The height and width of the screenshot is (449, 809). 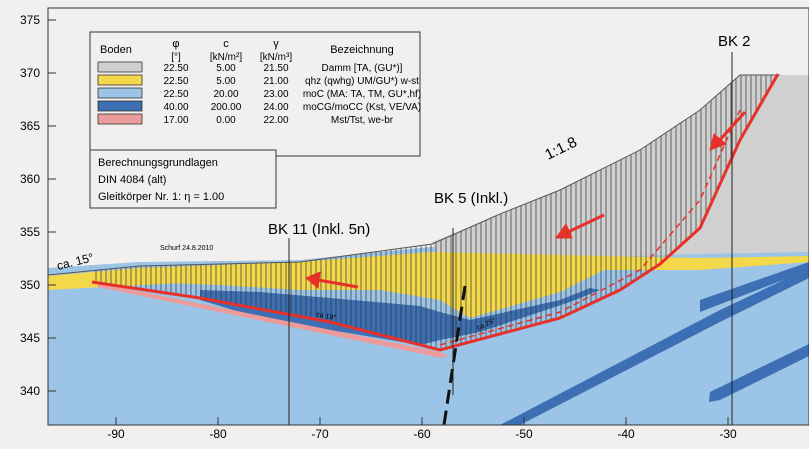 I want to click on legend-header-gamma-unit: [kN/m³], so click(x=276, y=57).